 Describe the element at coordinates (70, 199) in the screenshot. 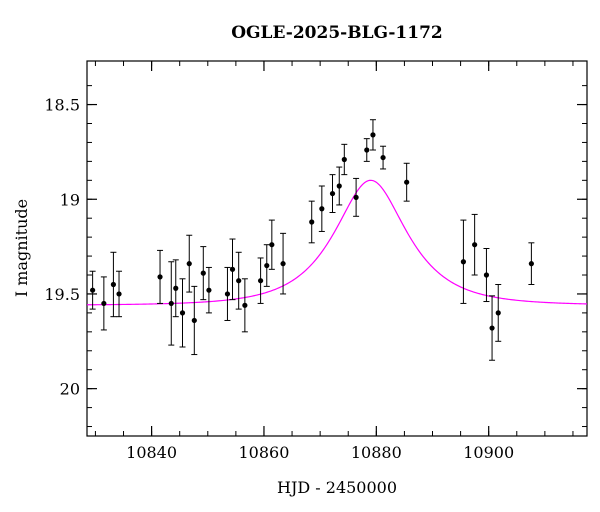

I see `y-tick-label: 19` at that location.